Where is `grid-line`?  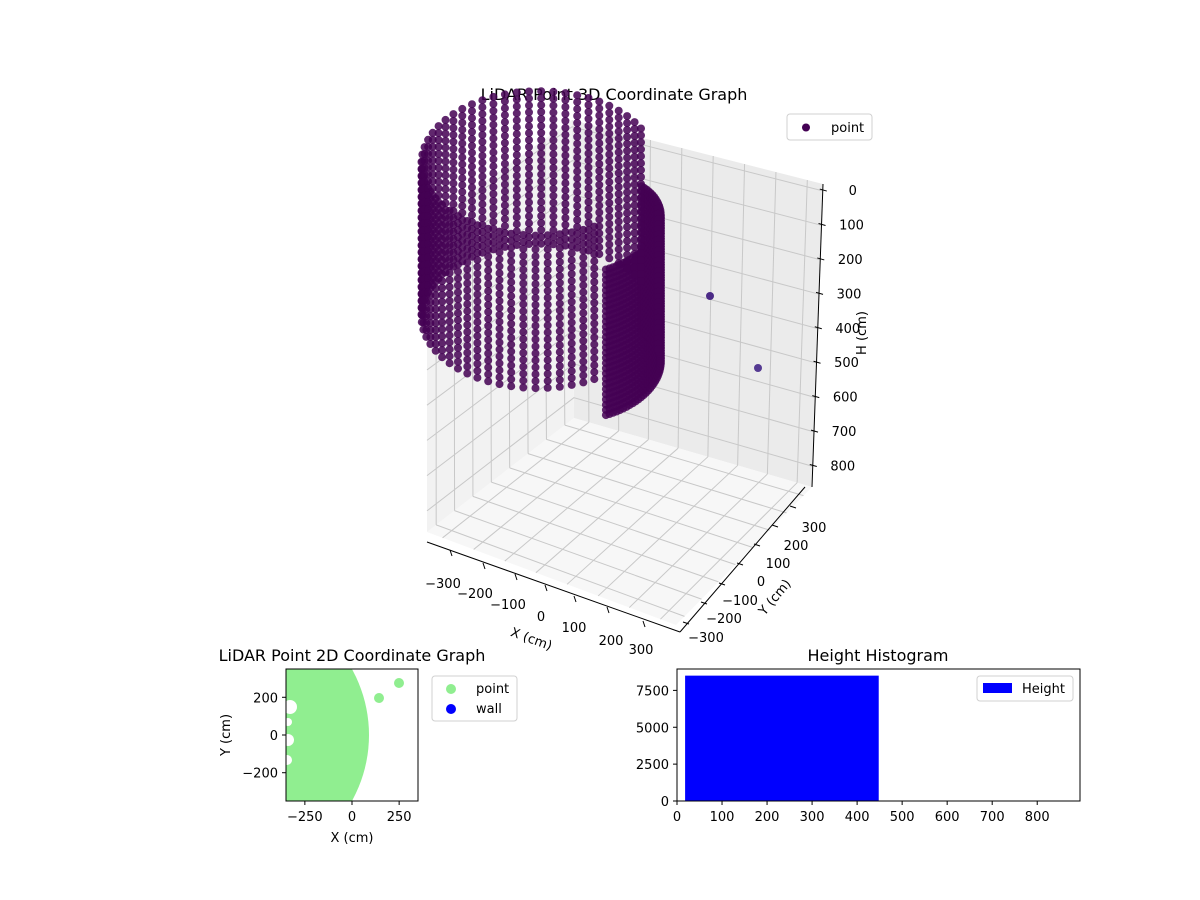
grid-line is located at coordinates (560, 570).